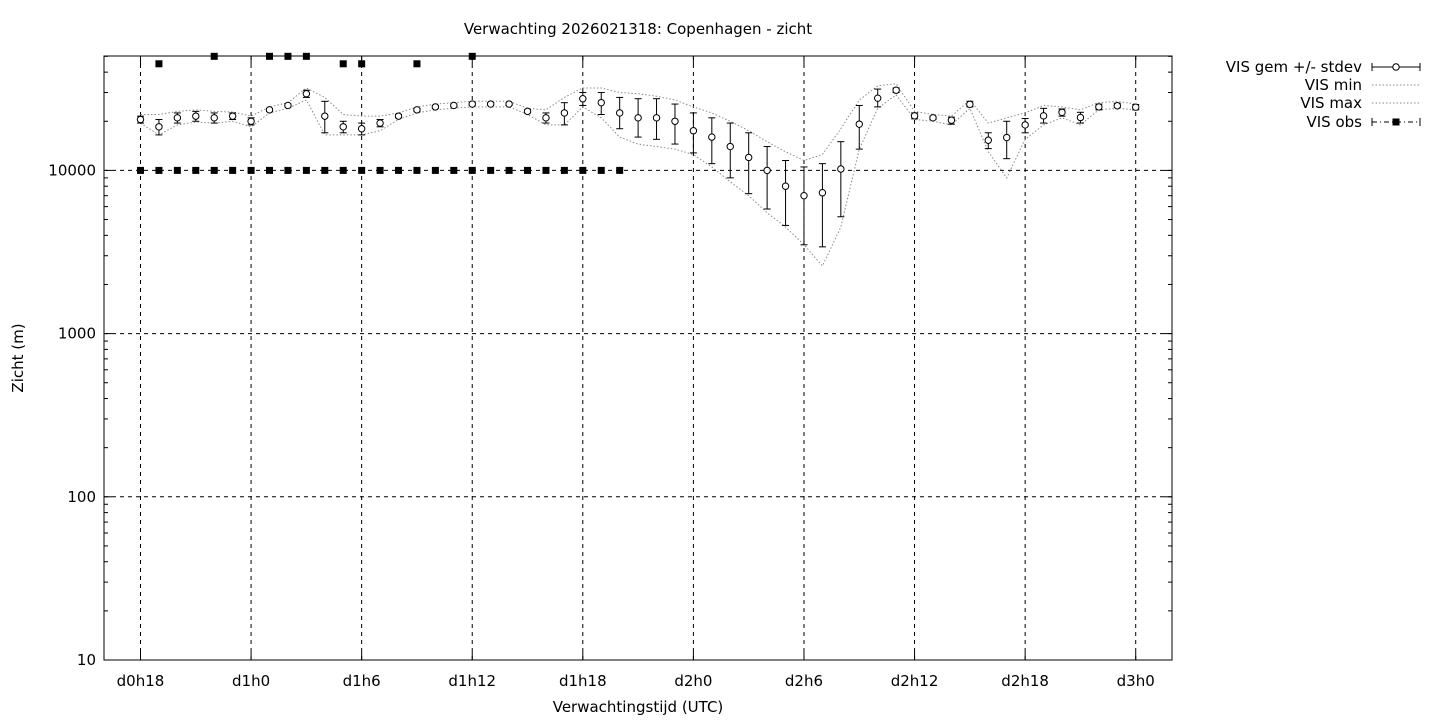 The width and height of the screenshot is (1440, 720). Describe the element at coordinates (18, 357) in the screenshot. I see `y-axis-label: Zicht (m)` at that location.